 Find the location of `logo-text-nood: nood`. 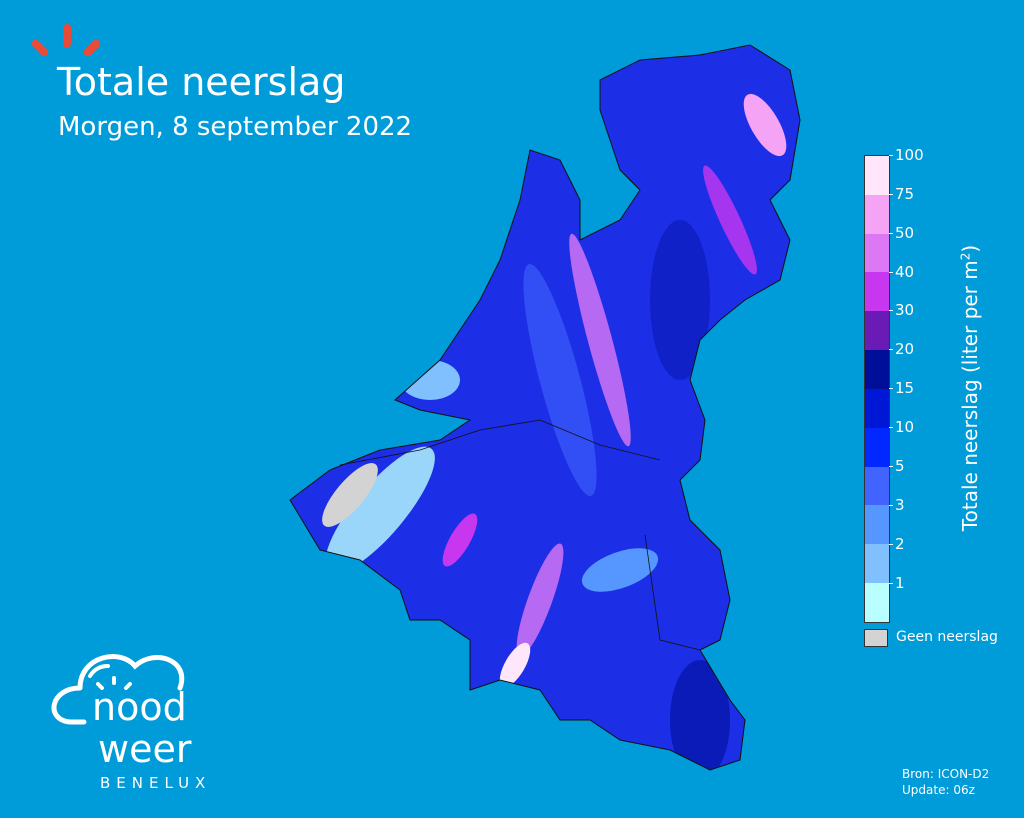

logo-text-nood: nood is located at coordinates (139, 707).